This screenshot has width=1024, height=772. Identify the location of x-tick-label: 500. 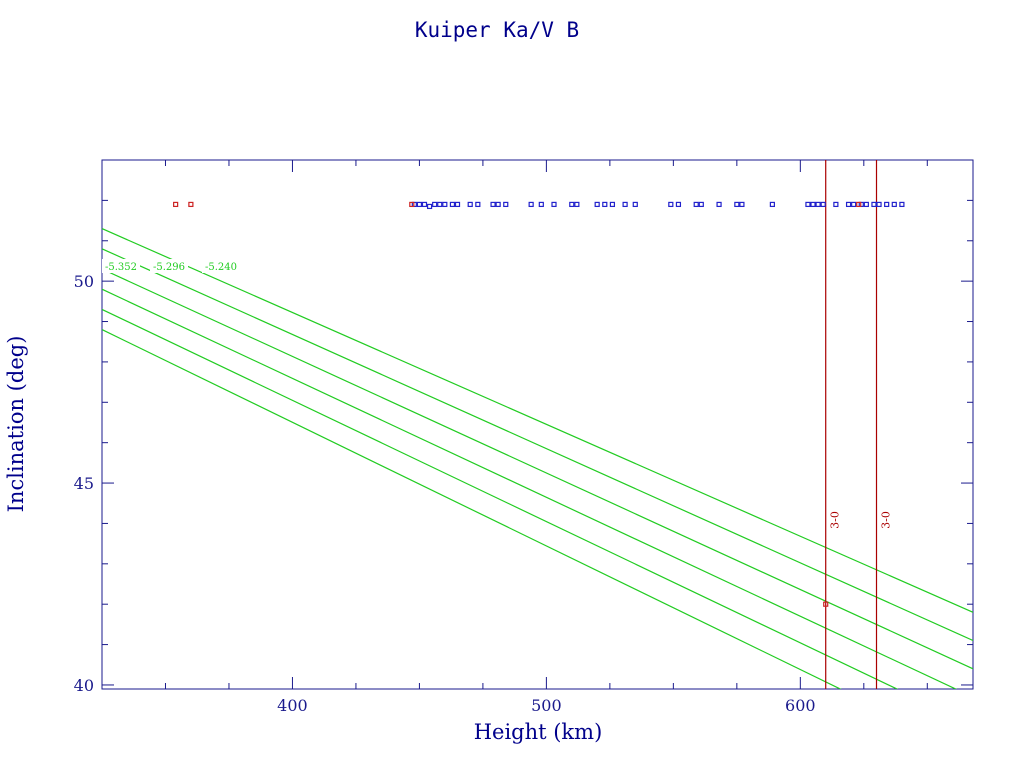
(546, 705).